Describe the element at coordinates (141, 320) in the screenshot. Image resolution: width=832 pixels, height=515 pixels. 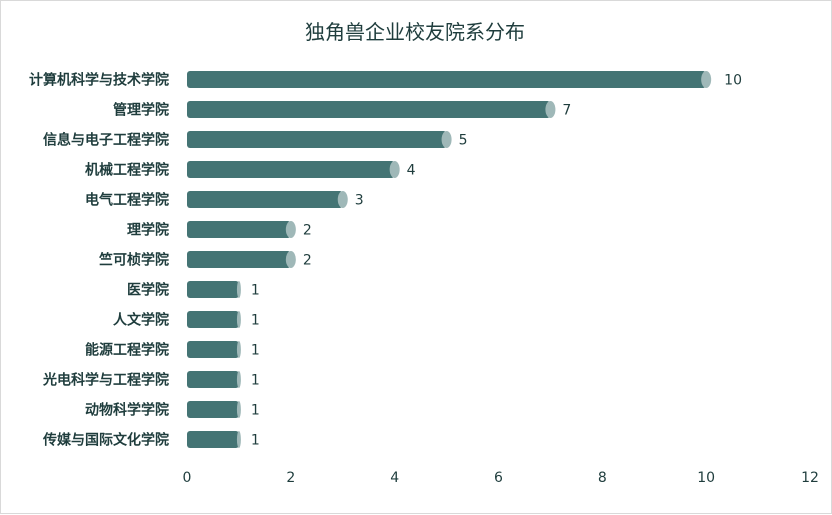
I see `category-label: 人文学院` at that location.